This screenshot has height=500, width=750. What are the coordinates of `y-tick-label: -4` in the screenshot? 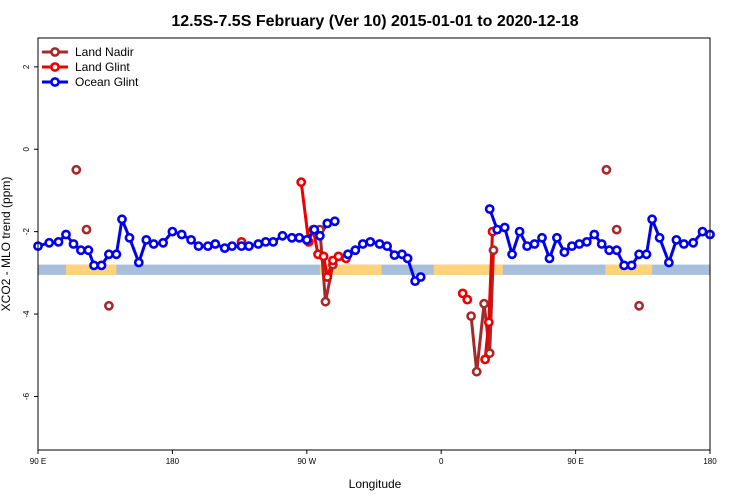 It's located at (26, 314).